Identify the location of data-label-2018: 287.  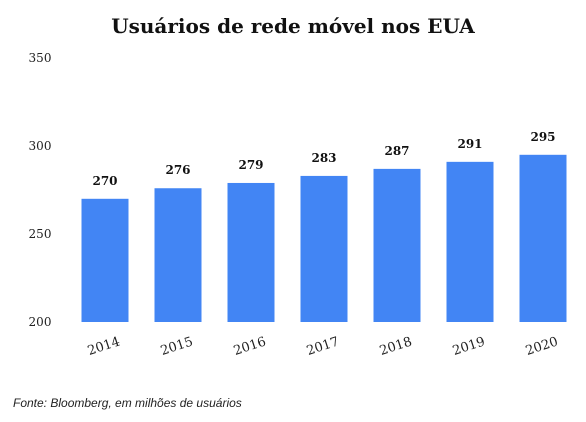
(396, 151).